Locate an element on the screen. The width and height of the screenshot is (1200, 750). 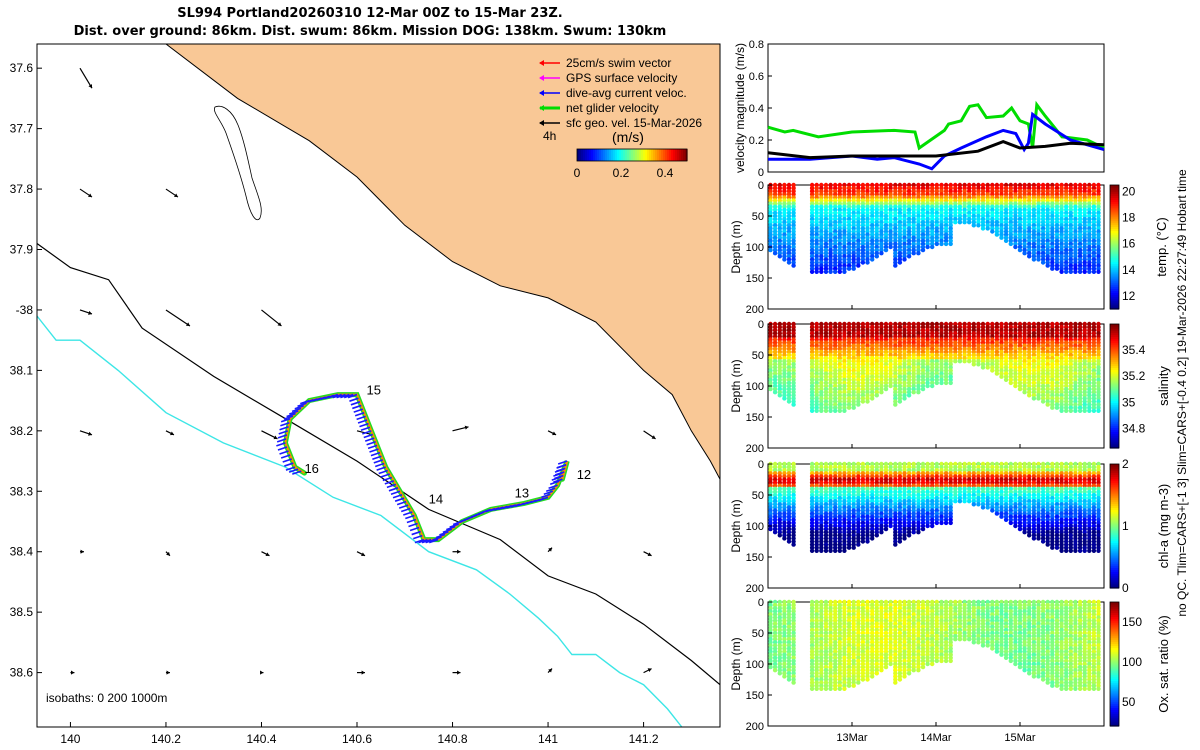
colorbar-tick-label: 0.2 is located at coordinates (621, 173).